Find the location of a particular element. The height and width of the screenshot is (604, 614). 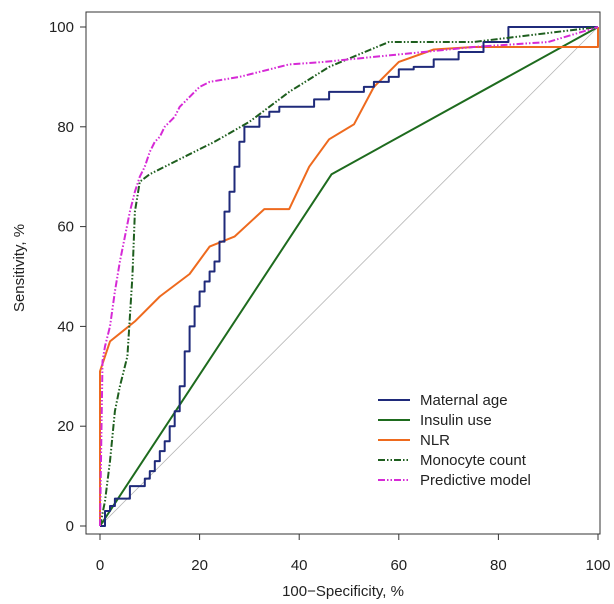

y-tick-label: 40 is located at coordinates (65, 326).